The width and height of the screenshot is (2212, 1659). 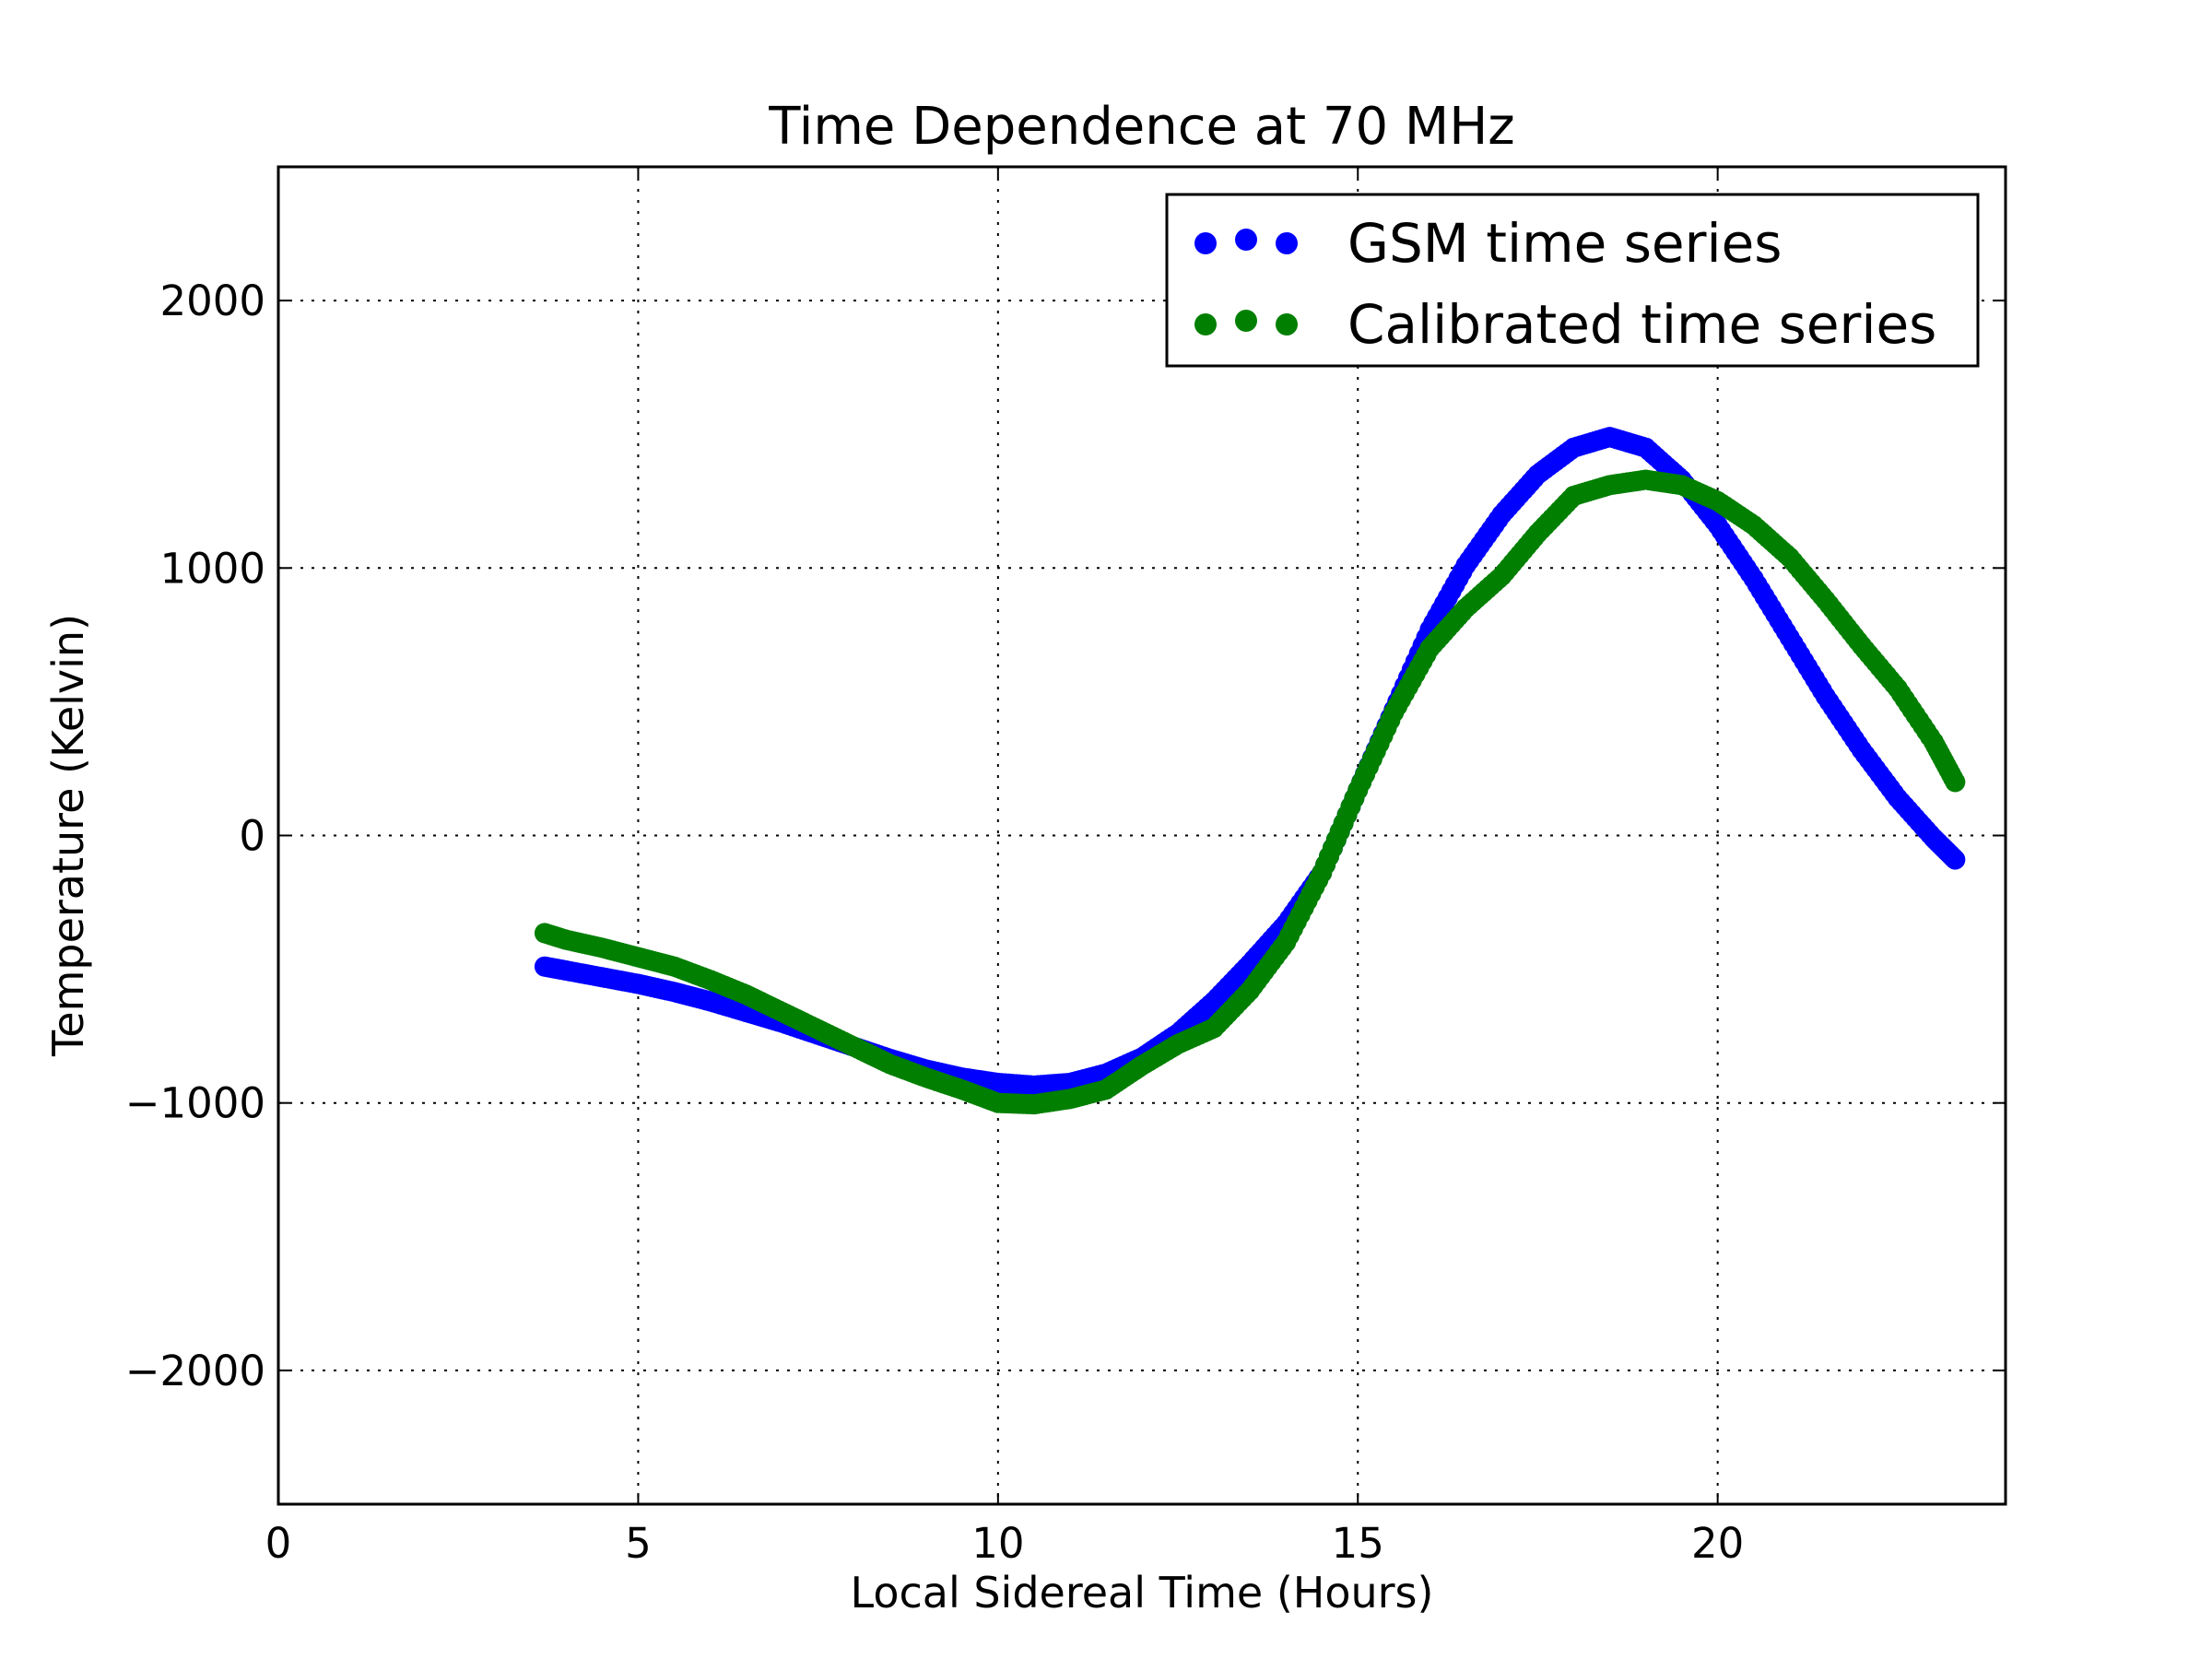 I want to click on x-tick-label: 20, so click(x=1717, y=1543).